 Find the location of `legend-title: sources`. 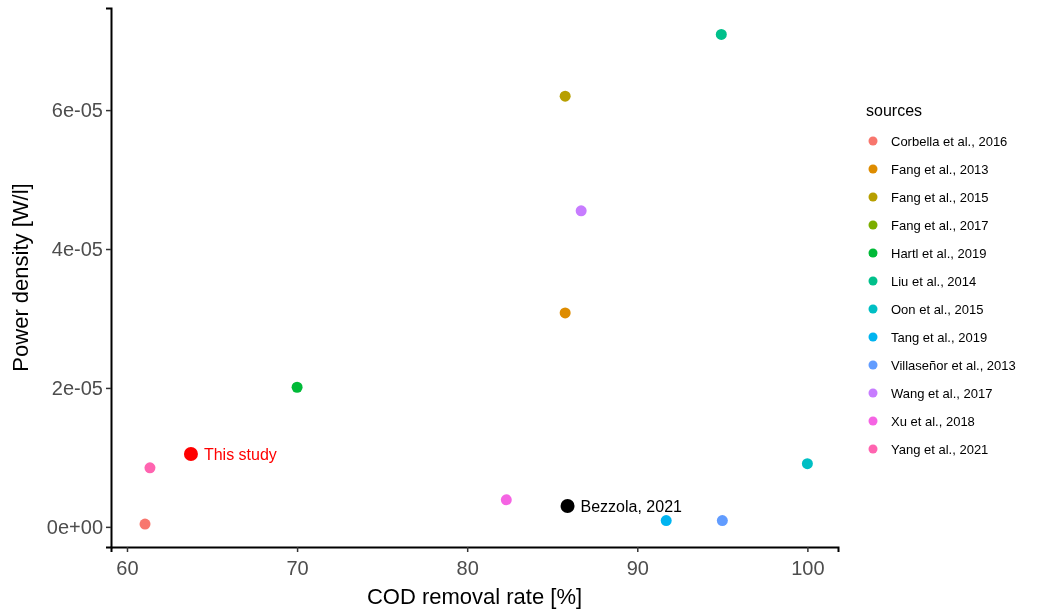

legend-title: sources is located at coordinates (894, 110).